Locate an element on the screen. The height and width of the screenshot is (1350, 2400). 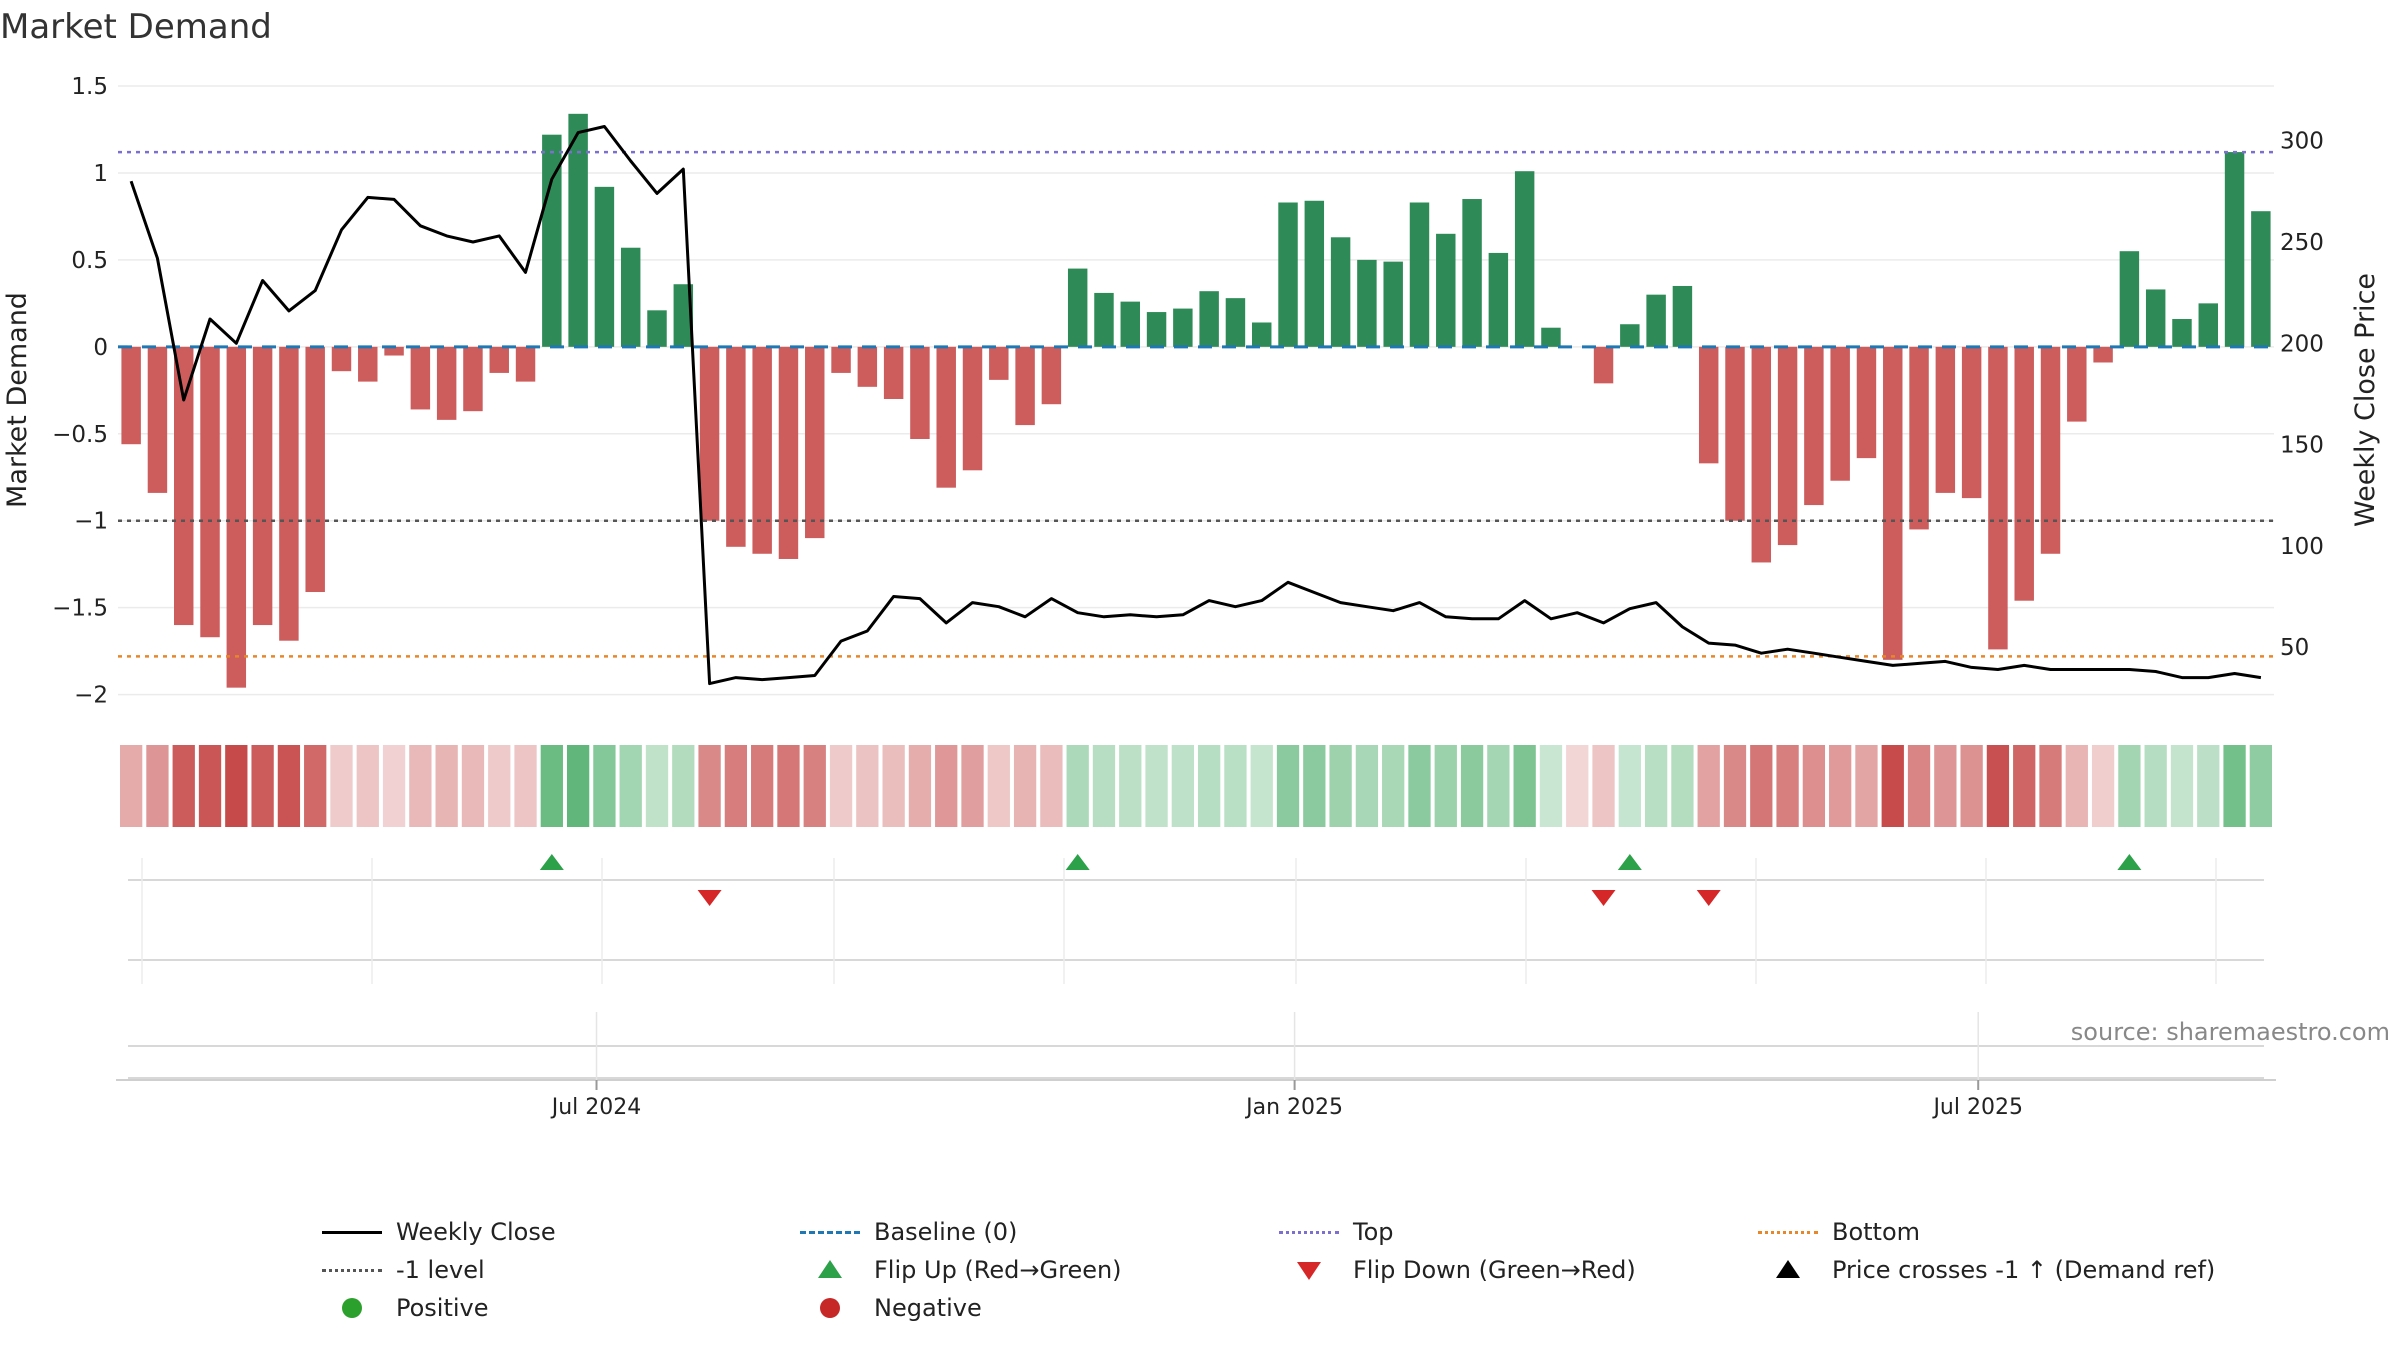
y-right-axis-title: Weekly Close Price is located at coordinates (2365, 400).